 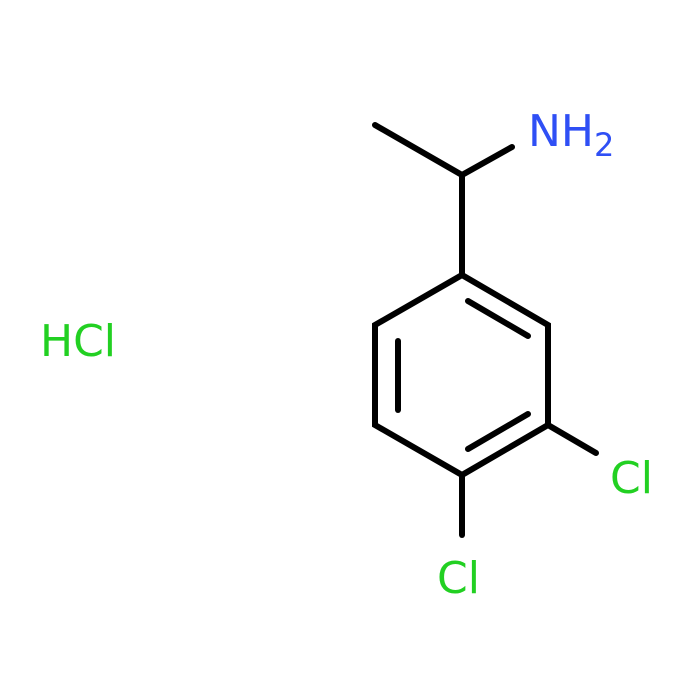 What do you see at coordinates (78, 341) in the screenshot?
I see `salt-label: HCl` at bounding box center [78, 341].